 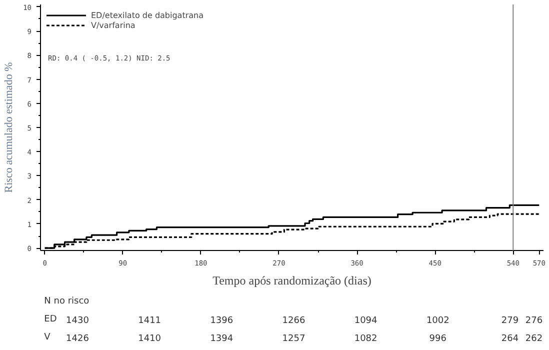 I want to click on text: 276, so click(x=534, y=321).